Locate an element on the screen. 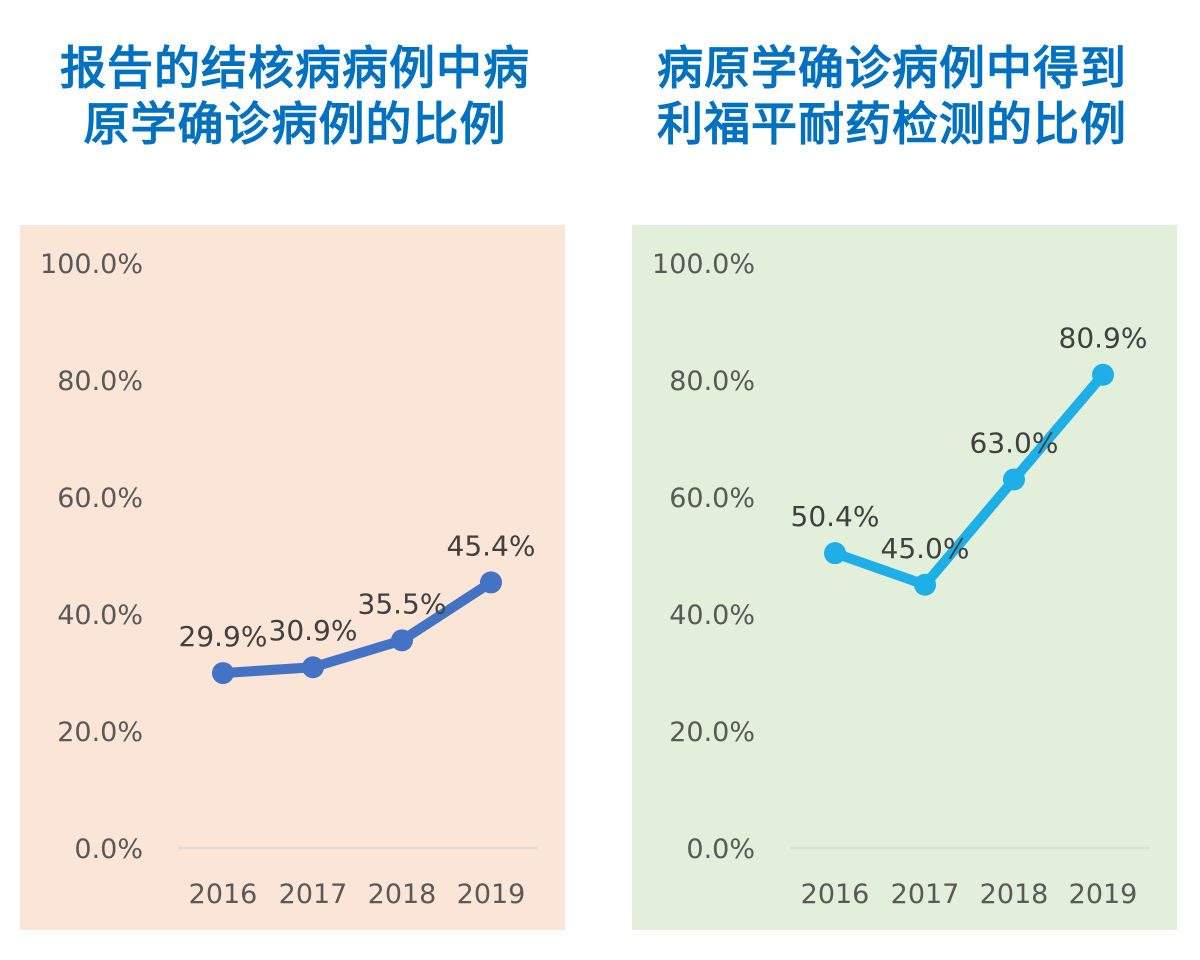 Image resolution: width=1200 pixels, height=960 pixels. data-label: 80.9% is located at coordinates (1103, 338).